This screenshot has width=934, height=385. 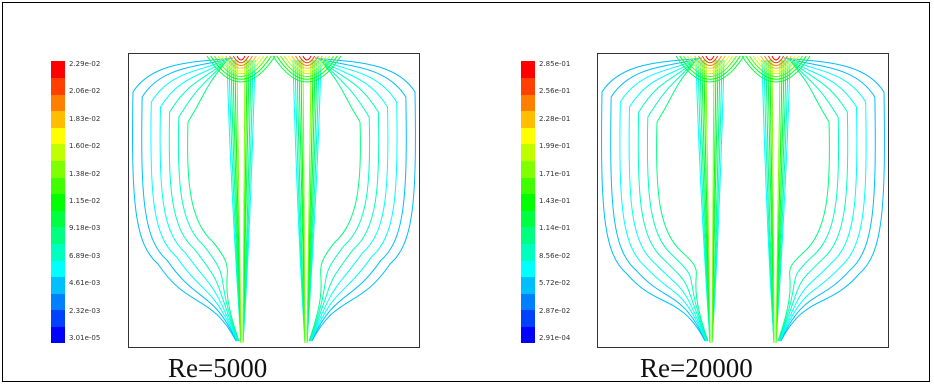 What do you see at coordinates (85, 283) in the screenshot?
I see `colorbar-tick-label: 4.61e-03` at bounding box center [85, 283].